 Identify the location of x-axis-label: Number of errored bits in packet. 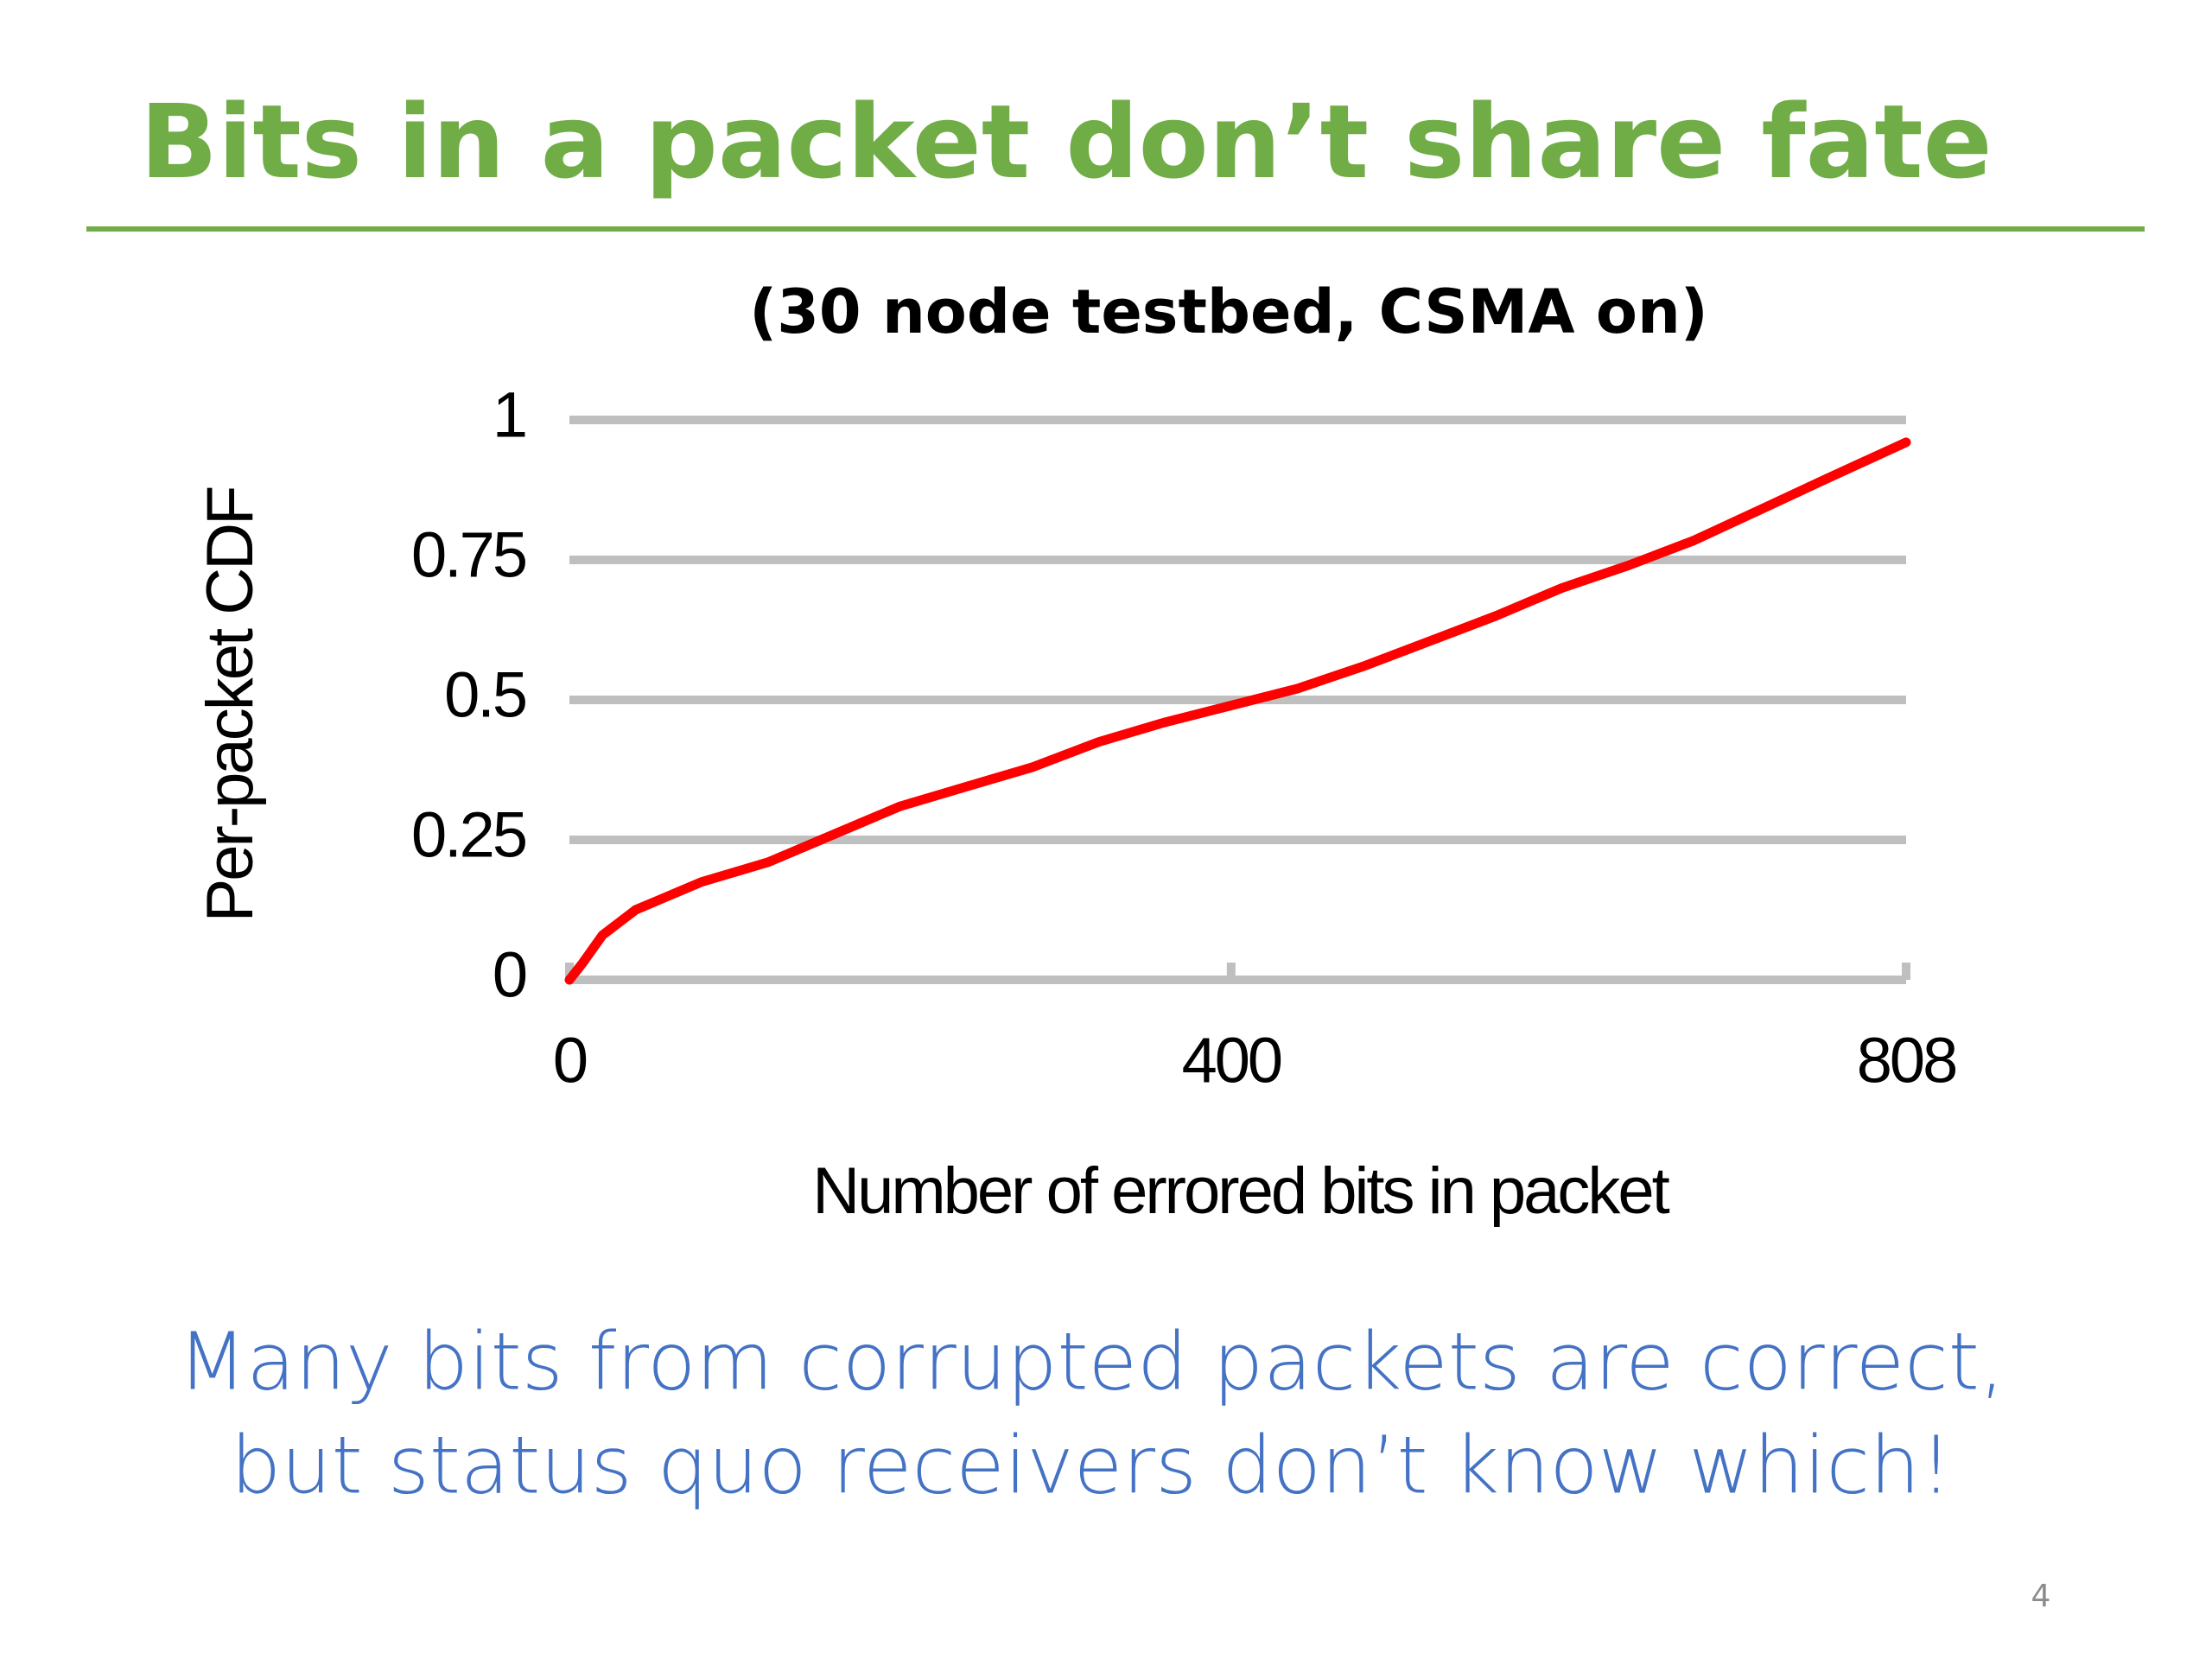
(1240, 1191).